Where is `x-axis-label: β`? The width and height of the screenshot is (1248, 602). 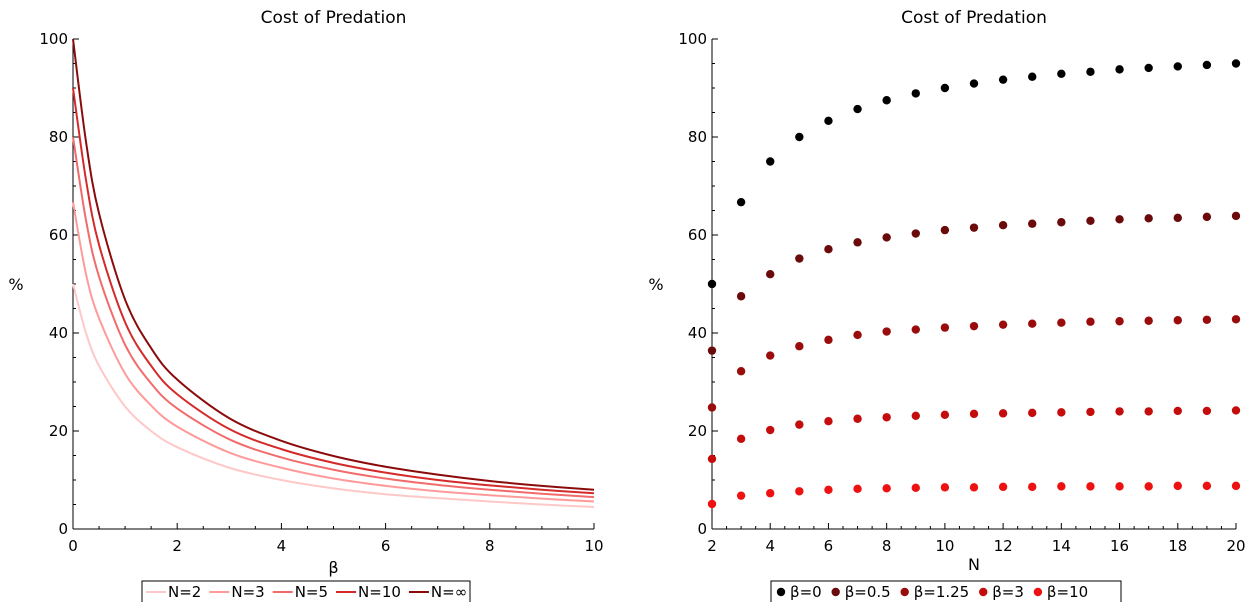
x-axis-label: β is located at coordinates (333, 567).